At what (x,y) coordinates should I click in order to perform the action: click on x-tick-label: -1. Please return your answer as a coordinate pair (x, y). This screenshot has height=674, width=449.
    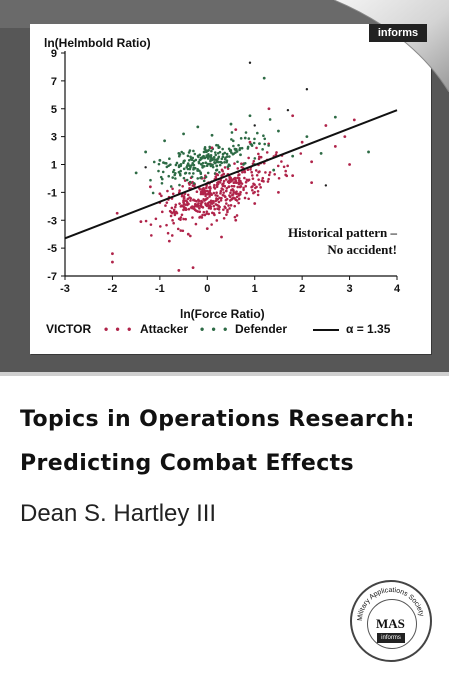
    Looking at the image, I should click on (160, 289).